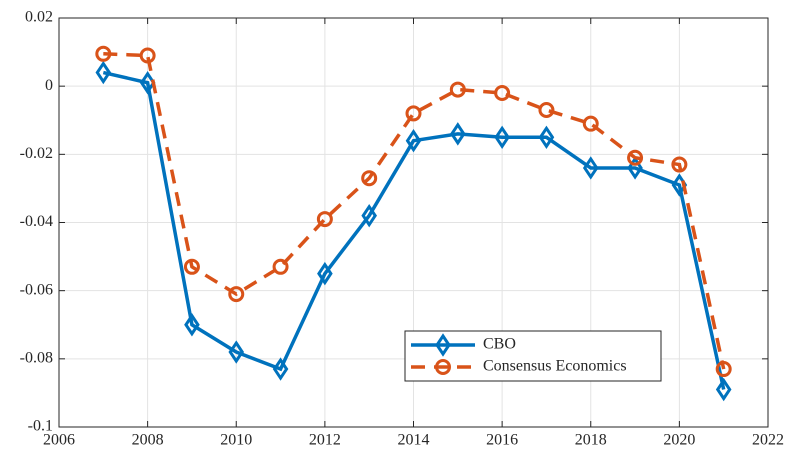 This screenshot has width=788, height=453. I want to click on x-tick-label: 2006, so click(59, 440).